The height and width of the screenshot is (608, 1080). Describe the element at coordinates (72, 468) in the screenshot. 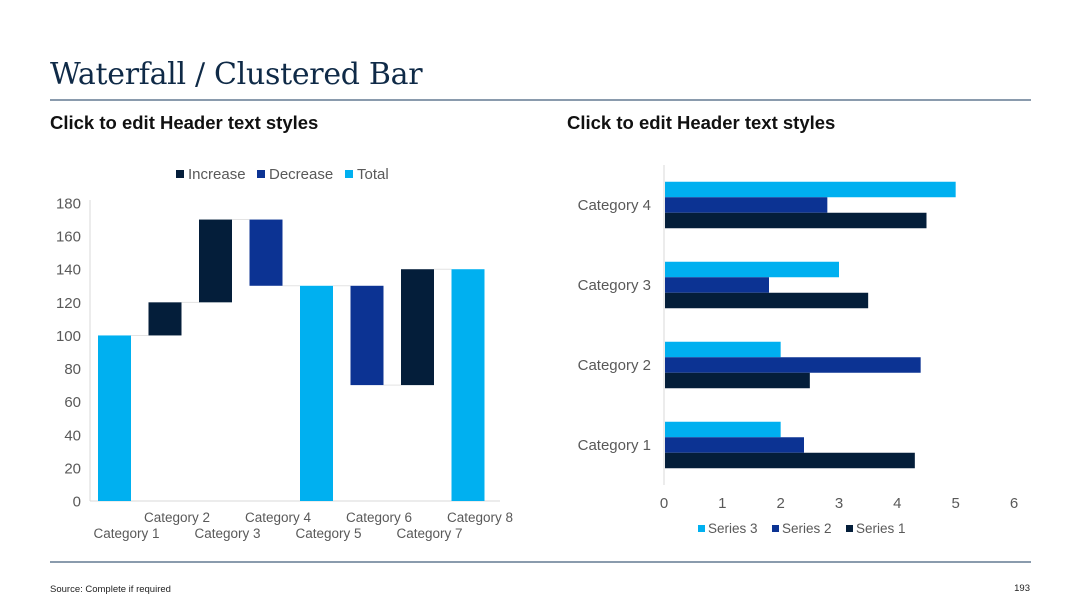

I see `waterfall-y-tick-label: 20` at that location.